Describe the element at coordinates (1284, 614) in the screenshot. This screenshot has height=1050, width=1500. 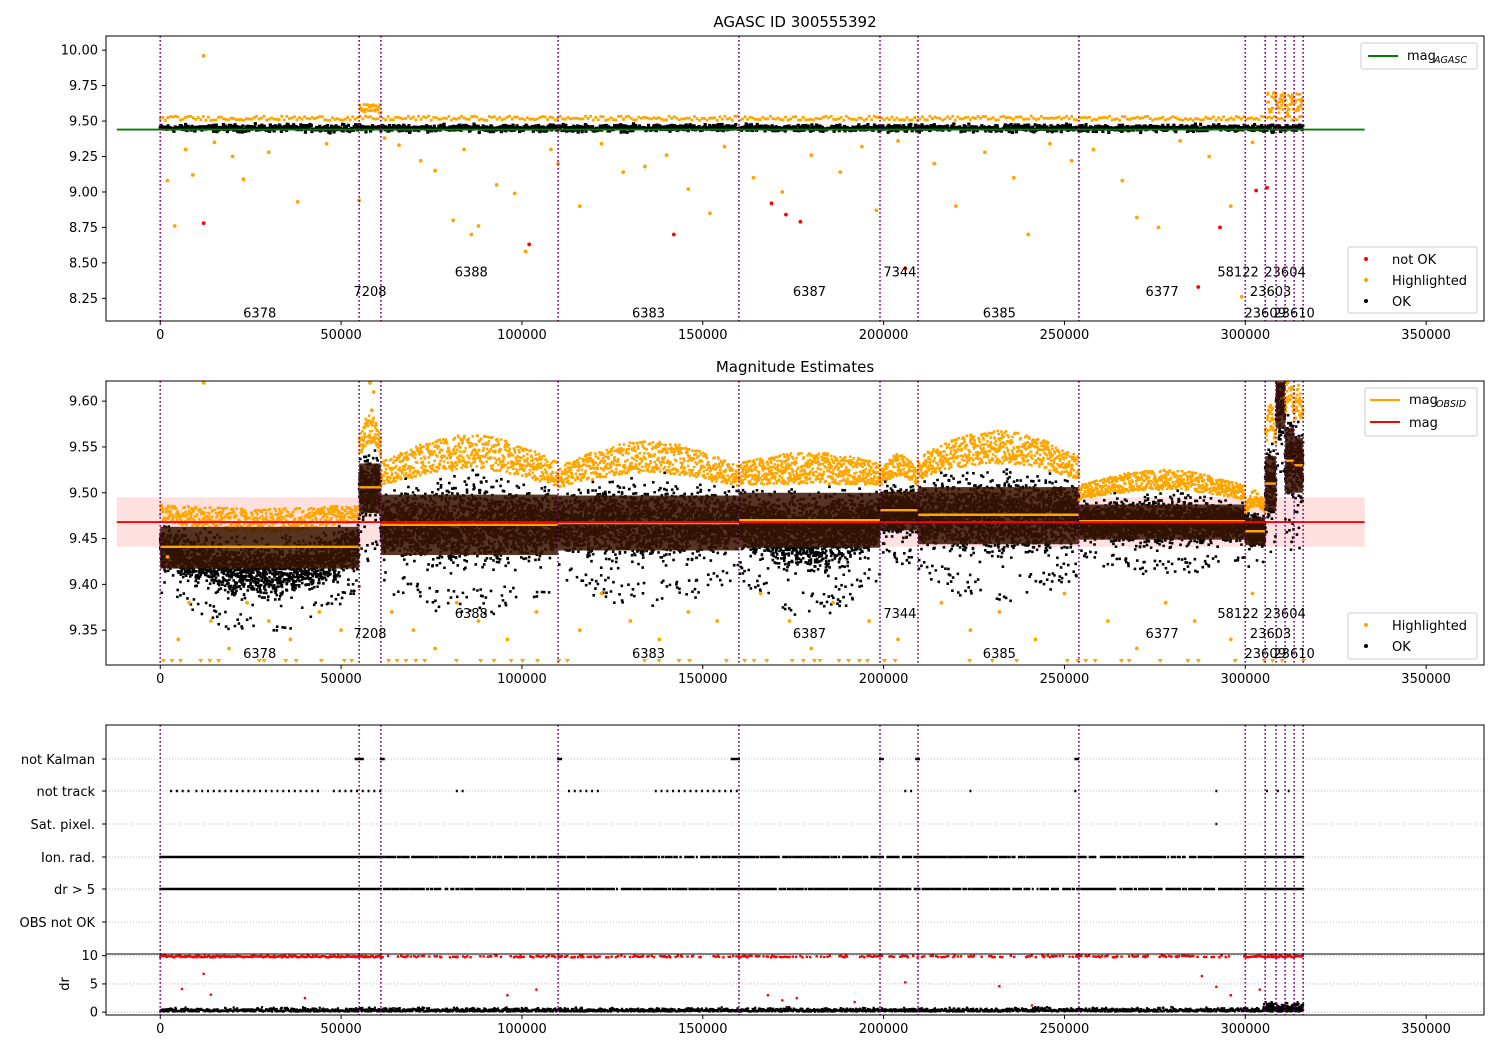
I see `obsid-label: 23604` at that location.